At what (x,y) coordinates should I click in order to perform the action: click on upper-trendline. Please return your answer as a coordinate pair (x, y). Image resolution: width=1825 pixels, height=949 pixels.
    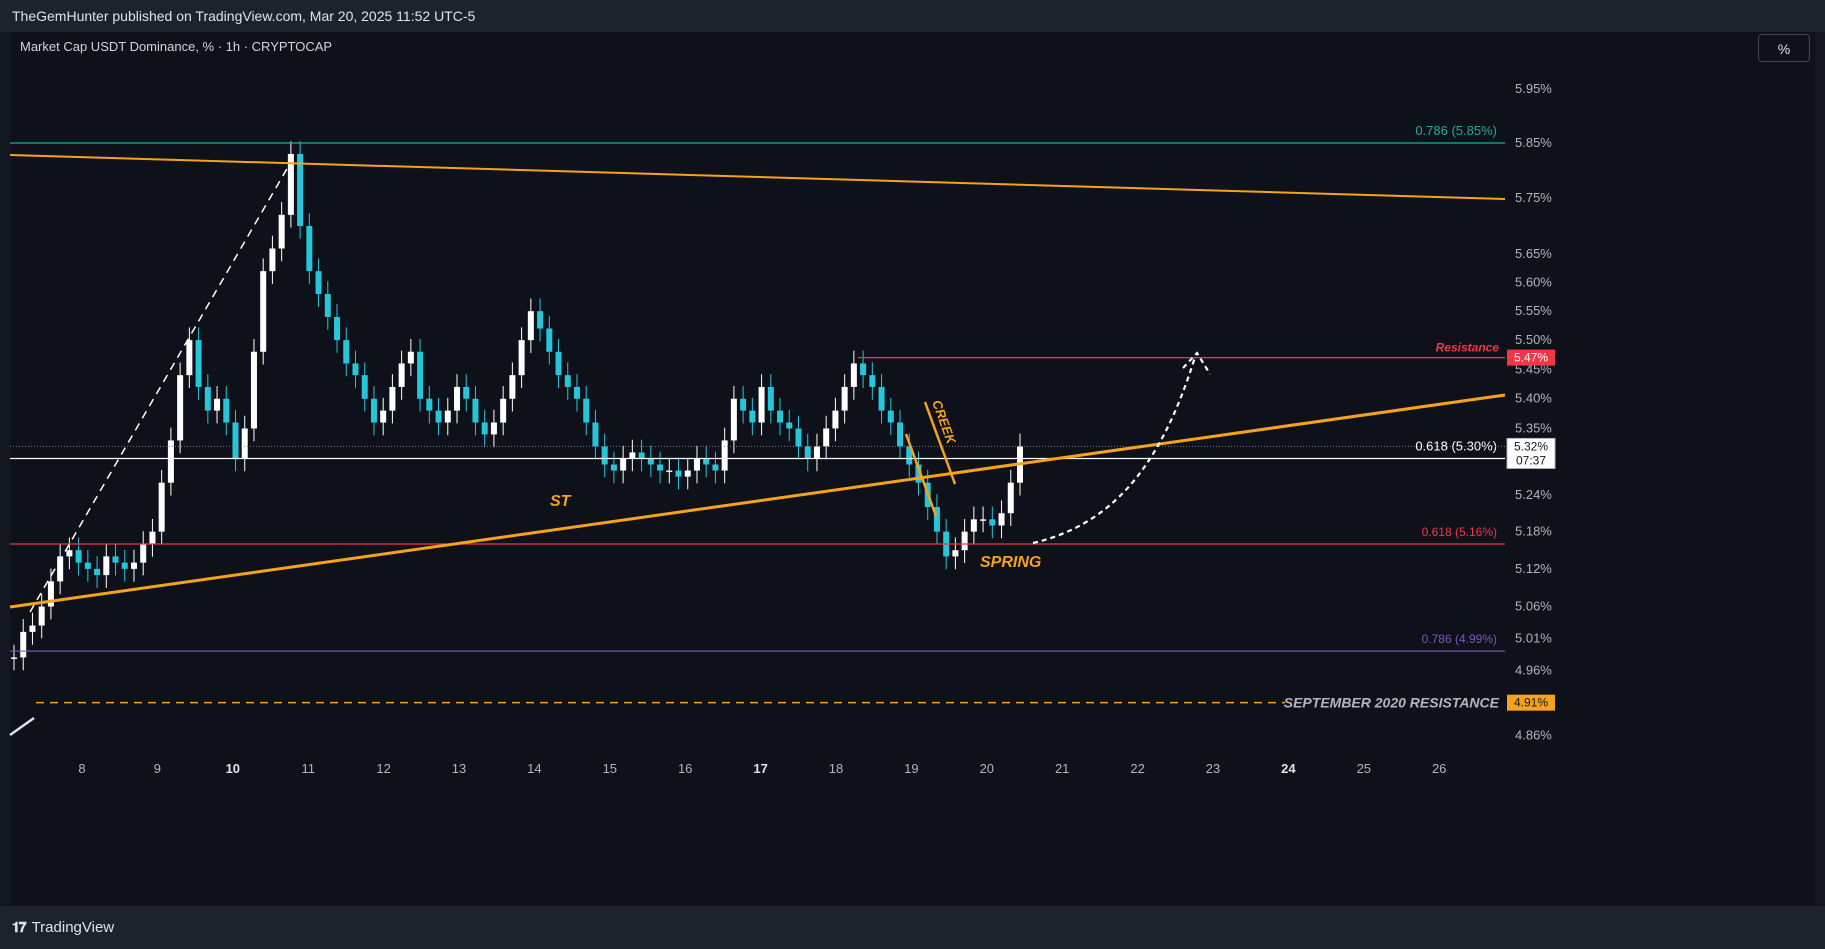
    Looking at the image, I should click on (757, 177).